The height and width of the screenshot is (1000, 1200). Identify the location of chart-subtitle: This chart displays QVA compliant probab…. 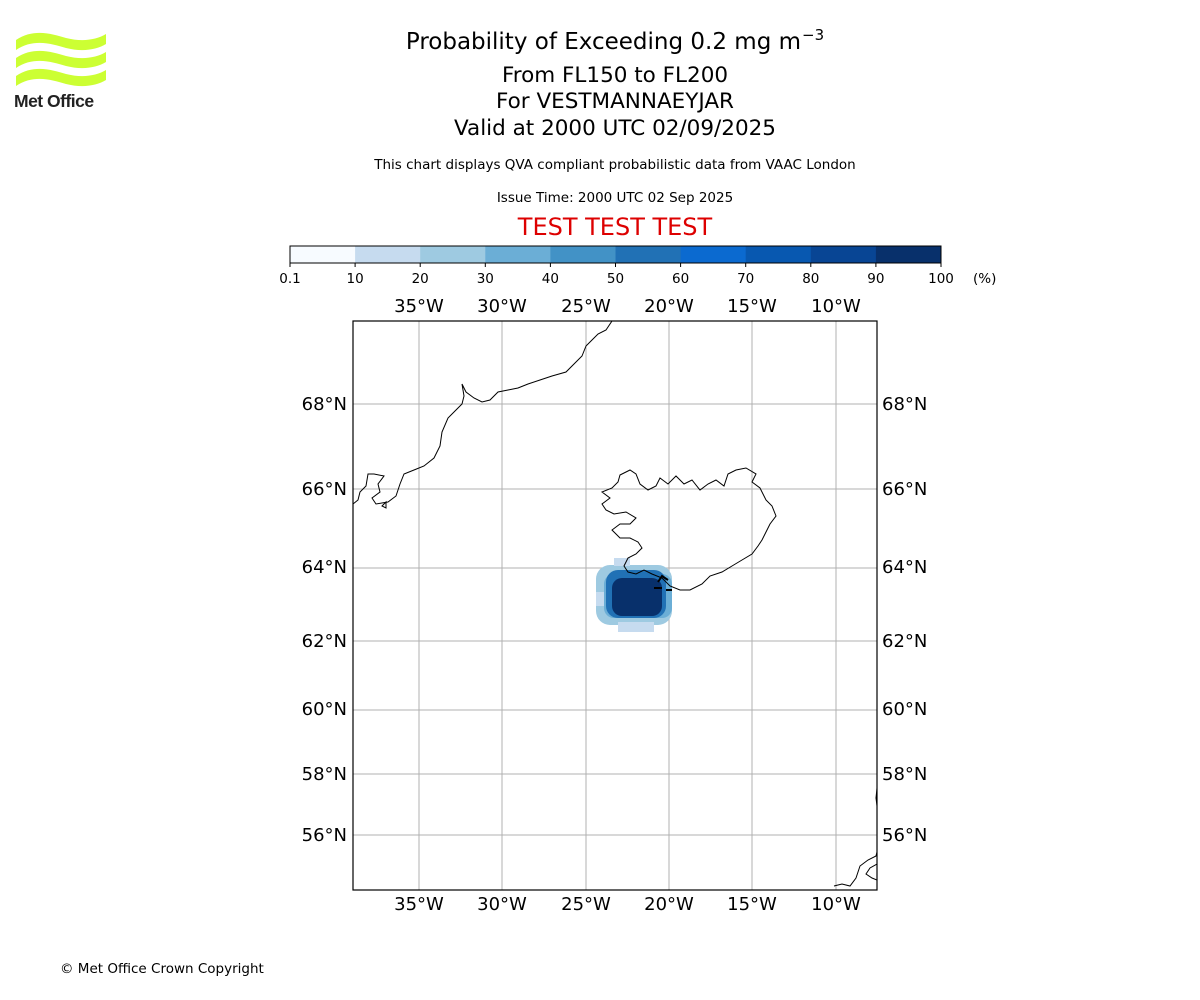
(615, 165).